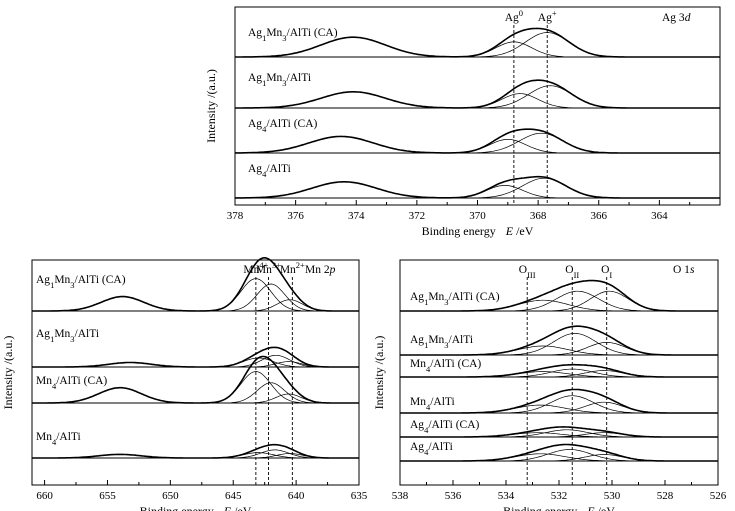 The image size is (735, 511). Describe the element at coordinates (235, 216) in the screenshot. I see `x-tick-label: 378` at that location.